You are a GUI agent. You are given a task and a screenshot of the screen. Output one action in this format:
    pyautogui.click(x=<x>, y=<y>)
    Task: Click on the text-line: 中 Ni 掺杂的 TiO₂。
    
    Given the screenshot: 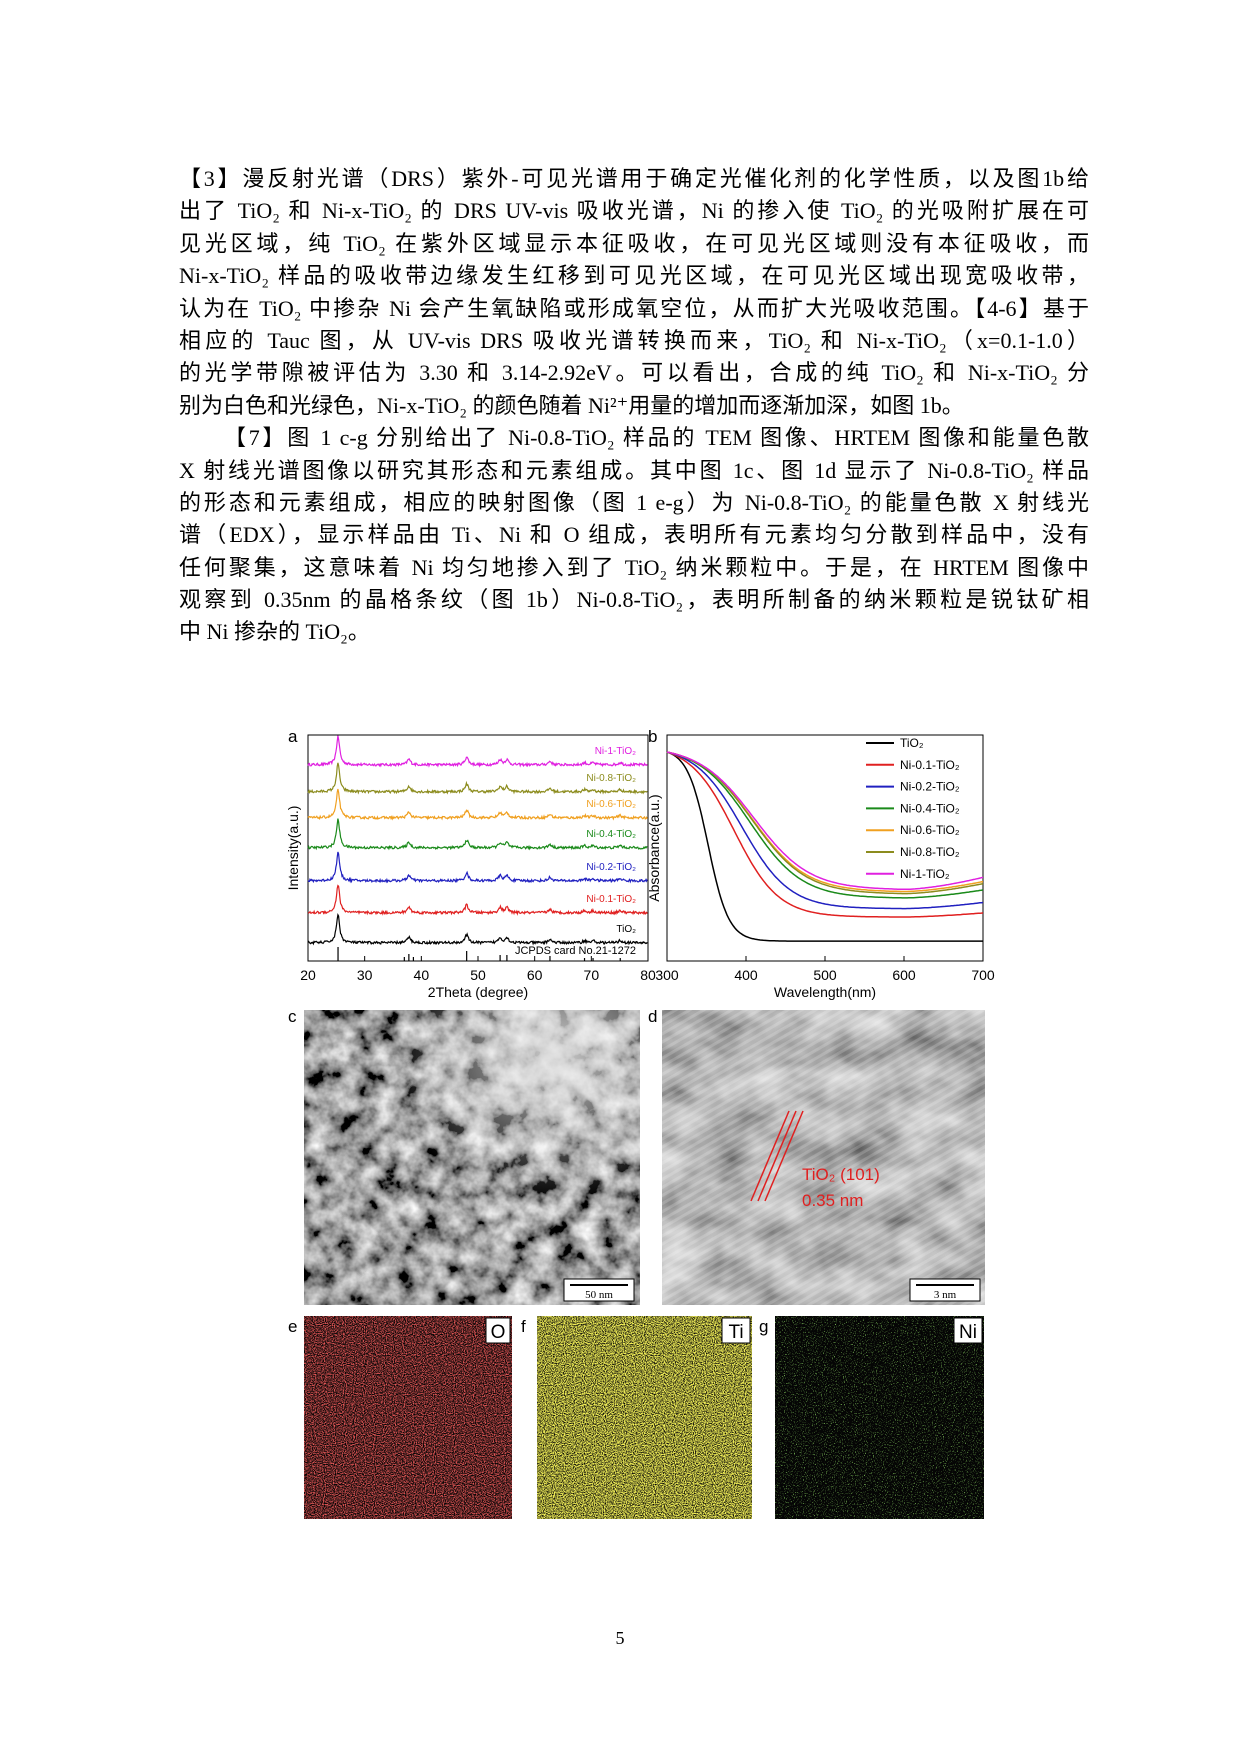 What is the action you would take?
    pyautogui.click(x=274, y=632)
    